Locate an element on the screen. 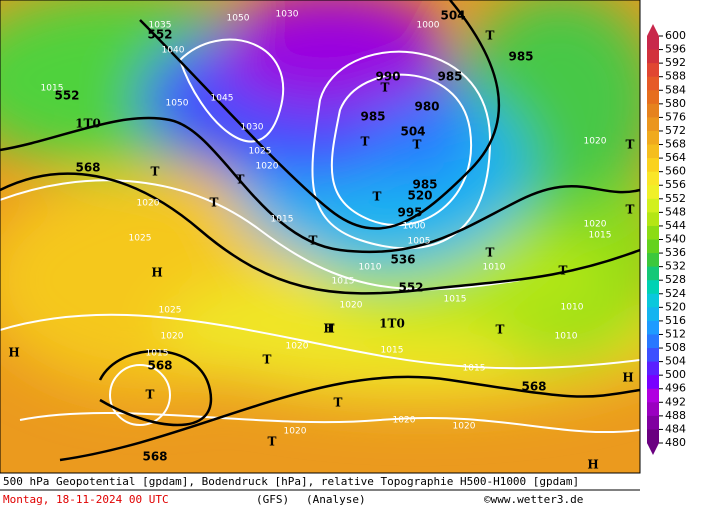  colorbar-label: 496 is located at coordinates (675, 388).